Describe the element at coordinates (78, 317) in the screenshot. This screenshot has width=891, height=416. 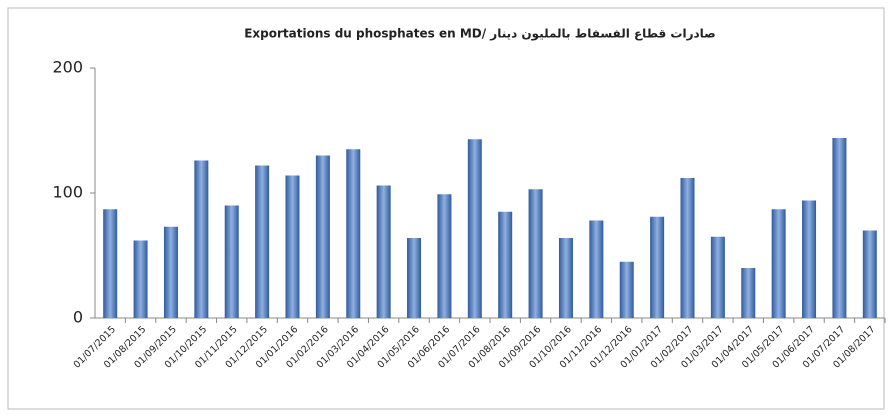
I see `y-tick-label: 0` at that location.